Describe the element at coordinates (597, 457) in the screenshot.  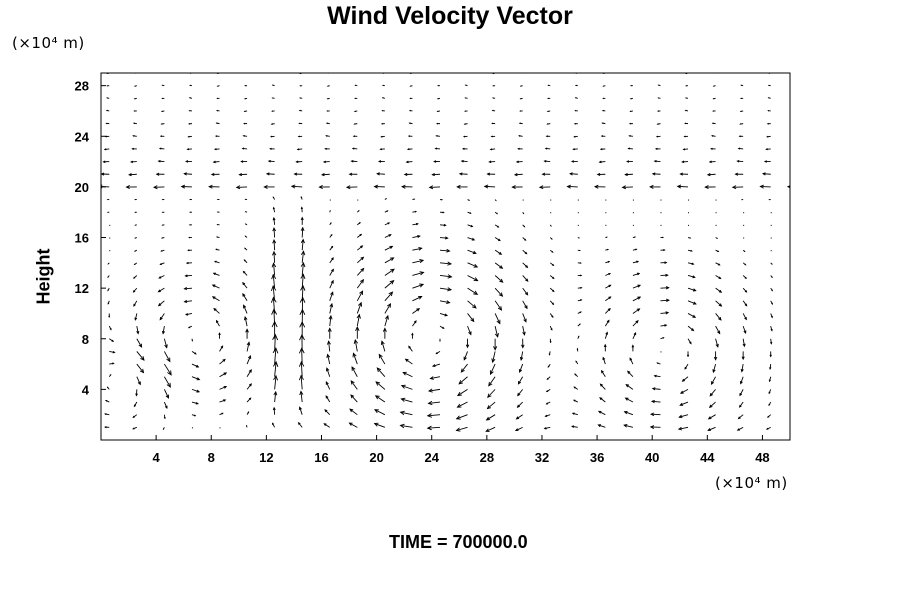
I see `x-tick-label: 36` at that location.